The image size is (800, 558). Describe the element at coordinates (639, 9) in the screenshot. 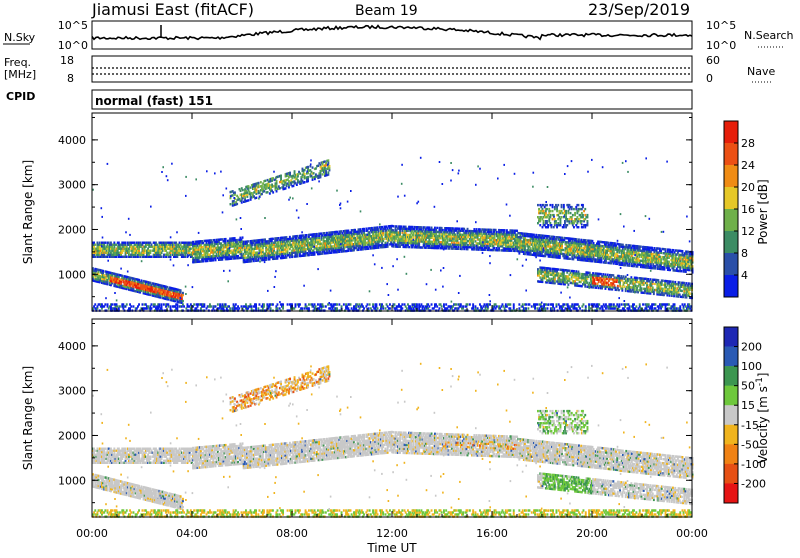

I see `date-title: 23/Sep/2019` at that location.